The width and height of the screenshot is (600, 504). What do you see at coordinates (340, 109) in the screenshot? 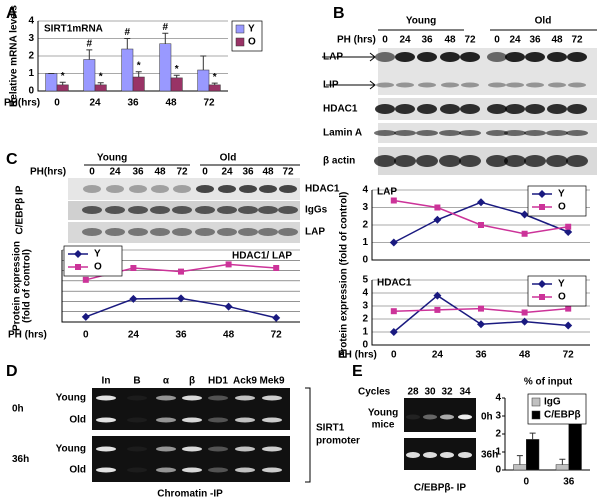
I see `row-label: HDAC1` at bounding box center [340, 109].